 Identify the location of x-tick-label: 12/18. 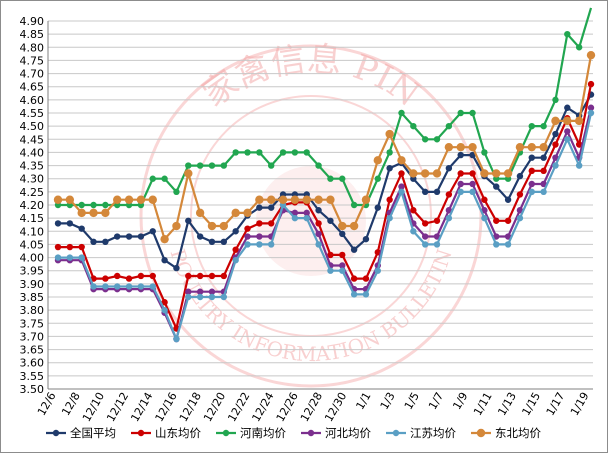
(190, 407).